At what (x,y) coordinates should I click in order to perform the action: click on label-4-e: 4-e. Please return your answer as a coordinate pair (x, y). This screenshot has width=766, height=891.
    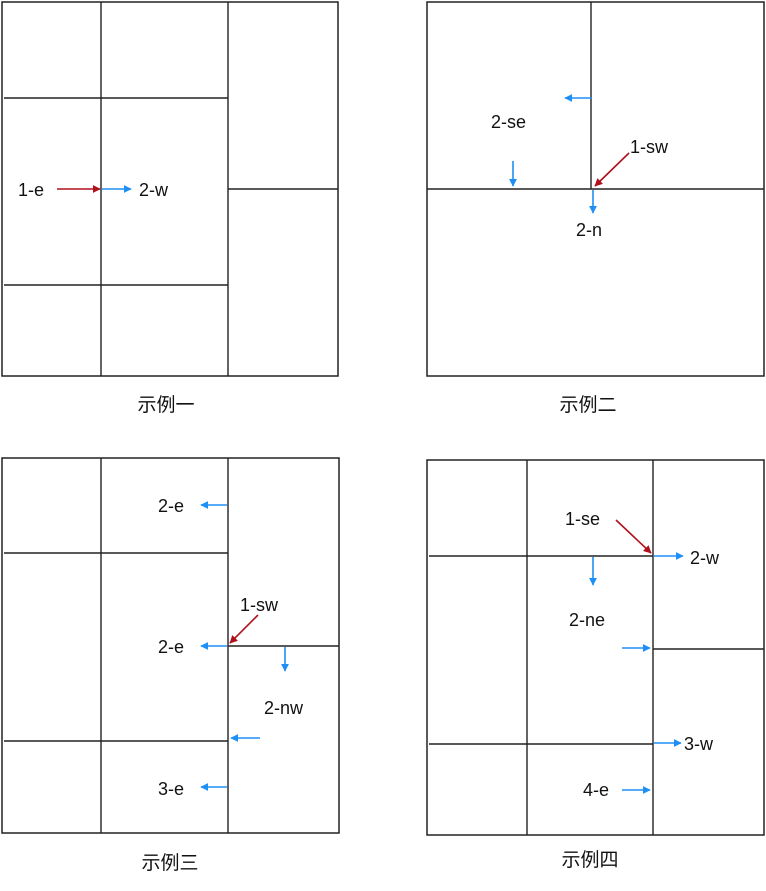
    Looking at the image, I should click on (596, 790).